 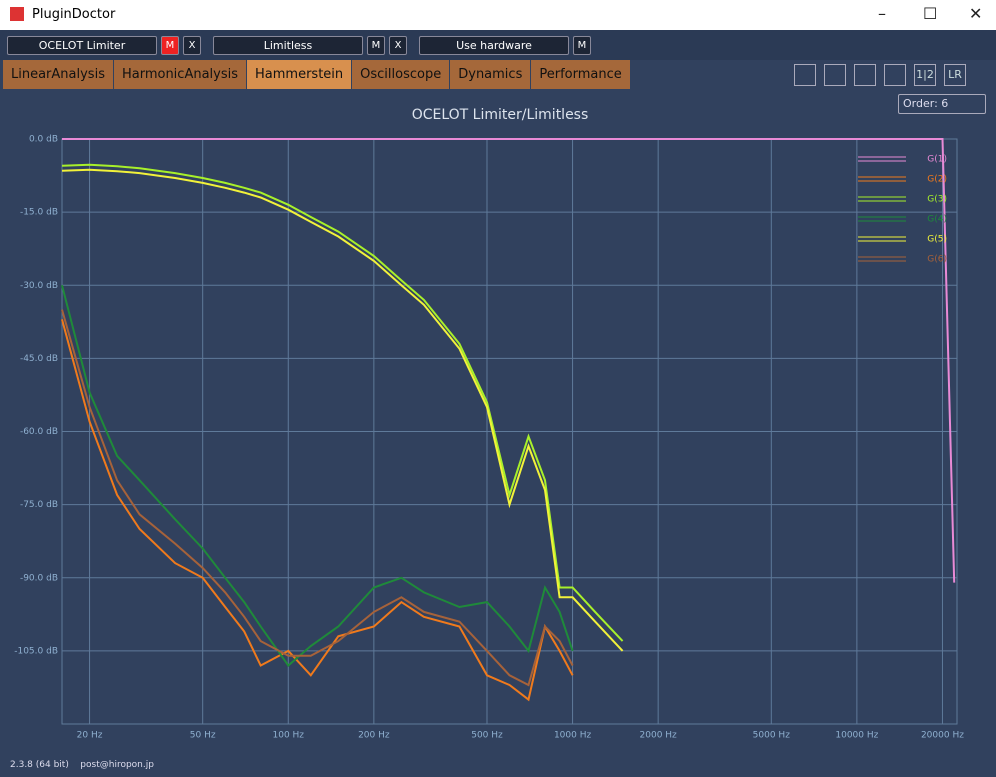 I want to click on x-tick-label: 100 Hz, so click(x=289, y=736).